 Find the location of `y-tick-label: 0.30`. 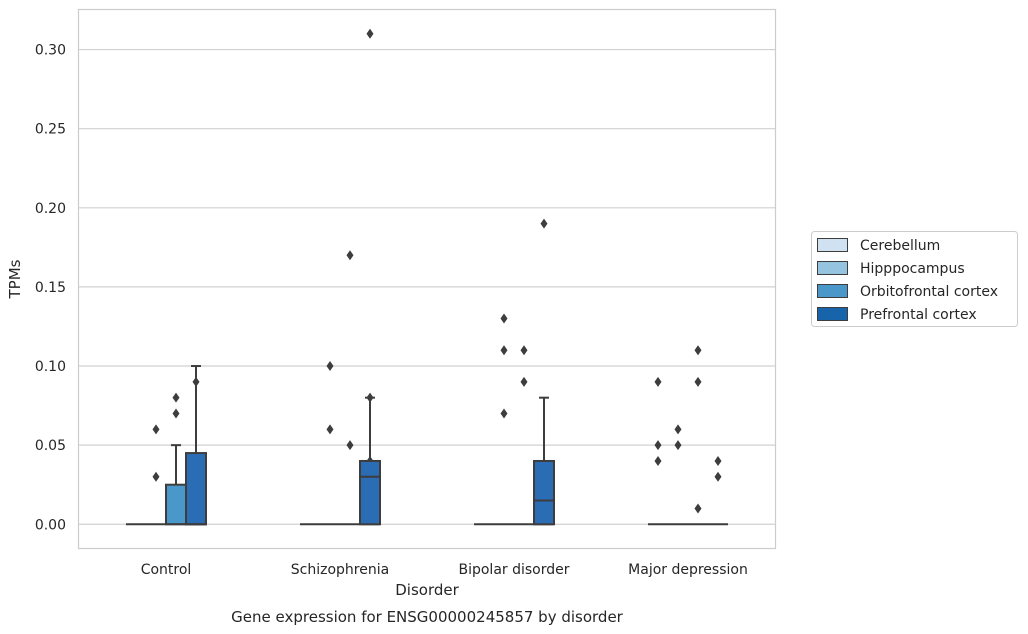

y-tick-label: 0.30 is located at coordinates (50, 51).